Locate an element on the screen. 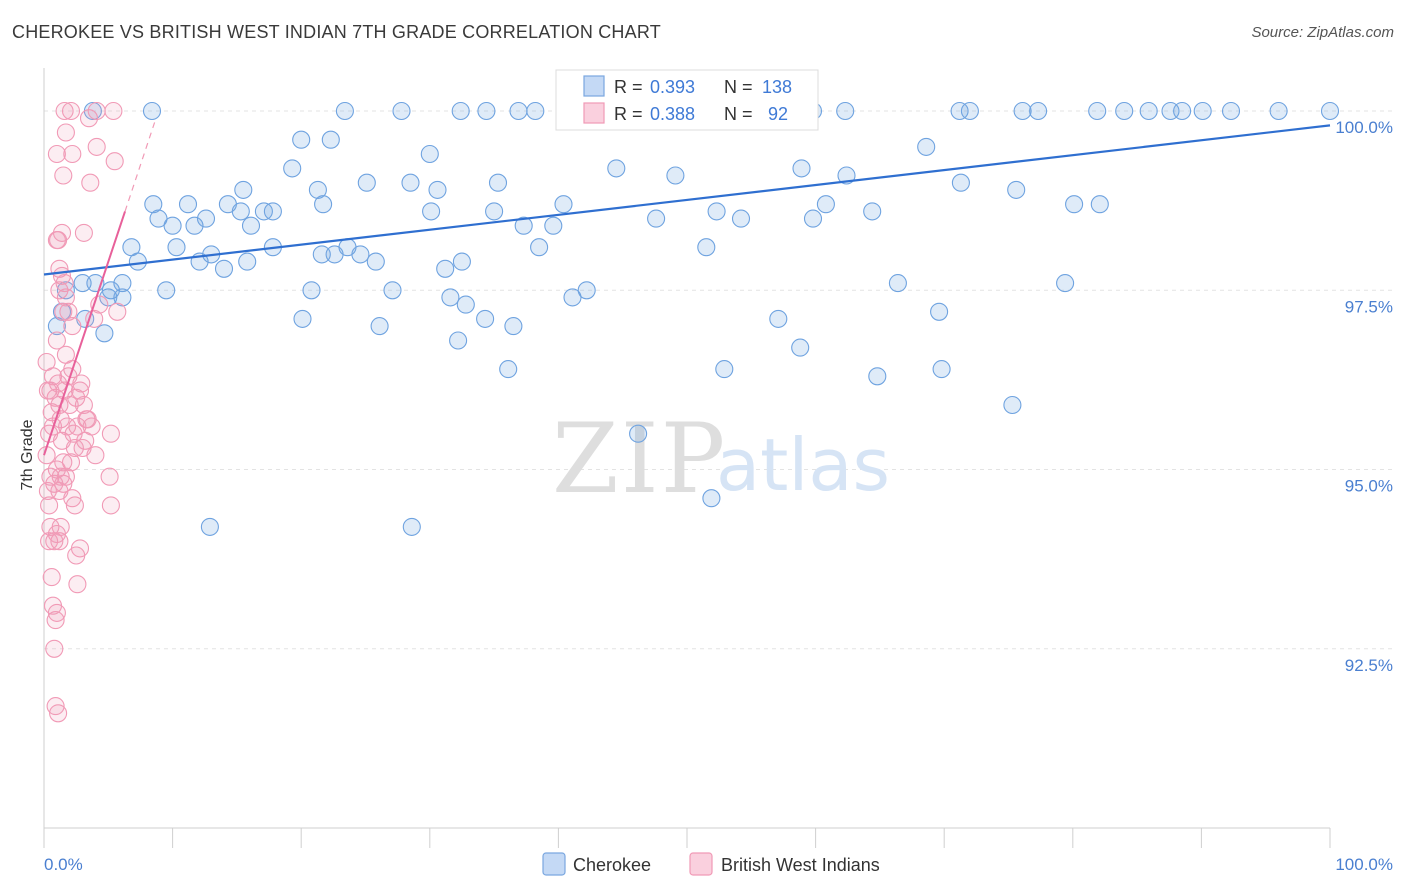 The width and height of the screenshot is (1406, 892). watermark-zip: ZIP is located at coordinates (639, 459).